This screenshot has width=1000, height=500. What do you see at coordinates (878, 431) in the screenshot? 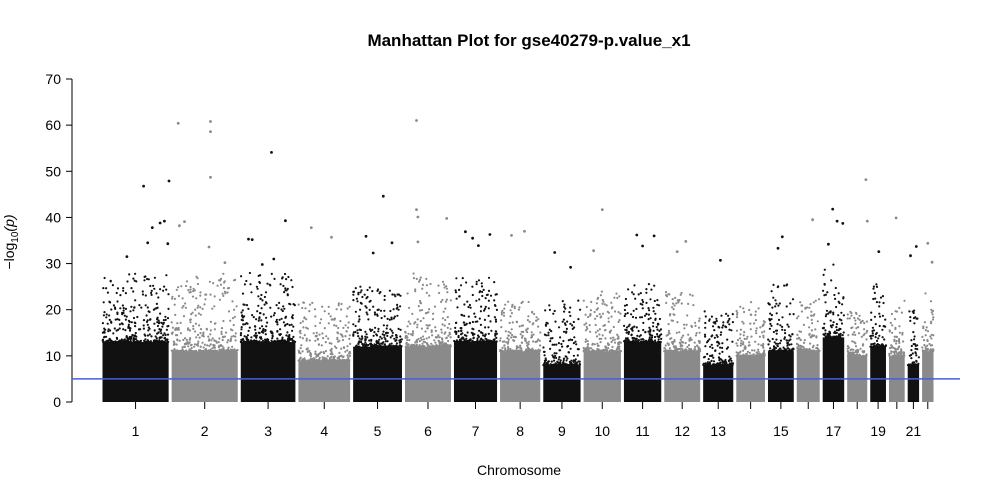
I see `x-tick-label: 19` at bounding box center [878, 431].